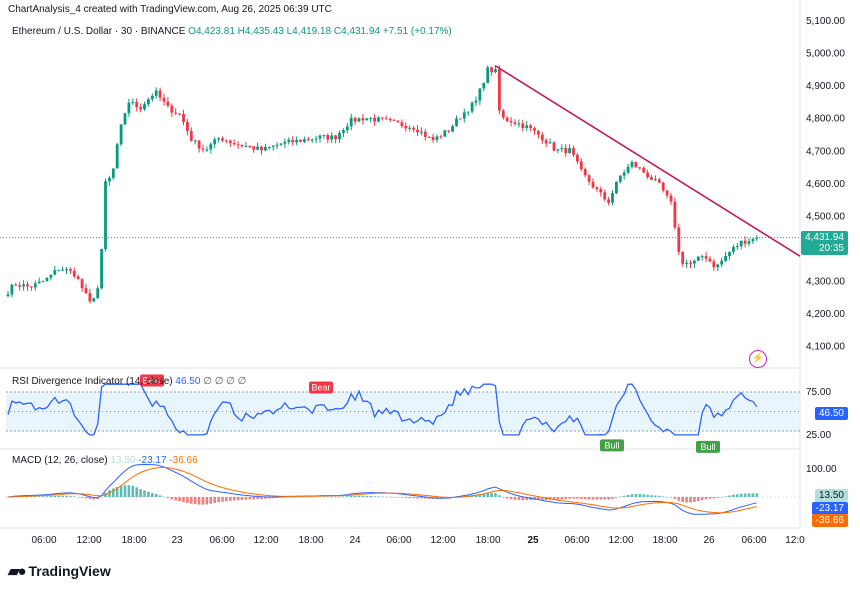 This screenshot has width=860, height=592. I want to click on time-axis-label: 12:00, so click(620, 540).